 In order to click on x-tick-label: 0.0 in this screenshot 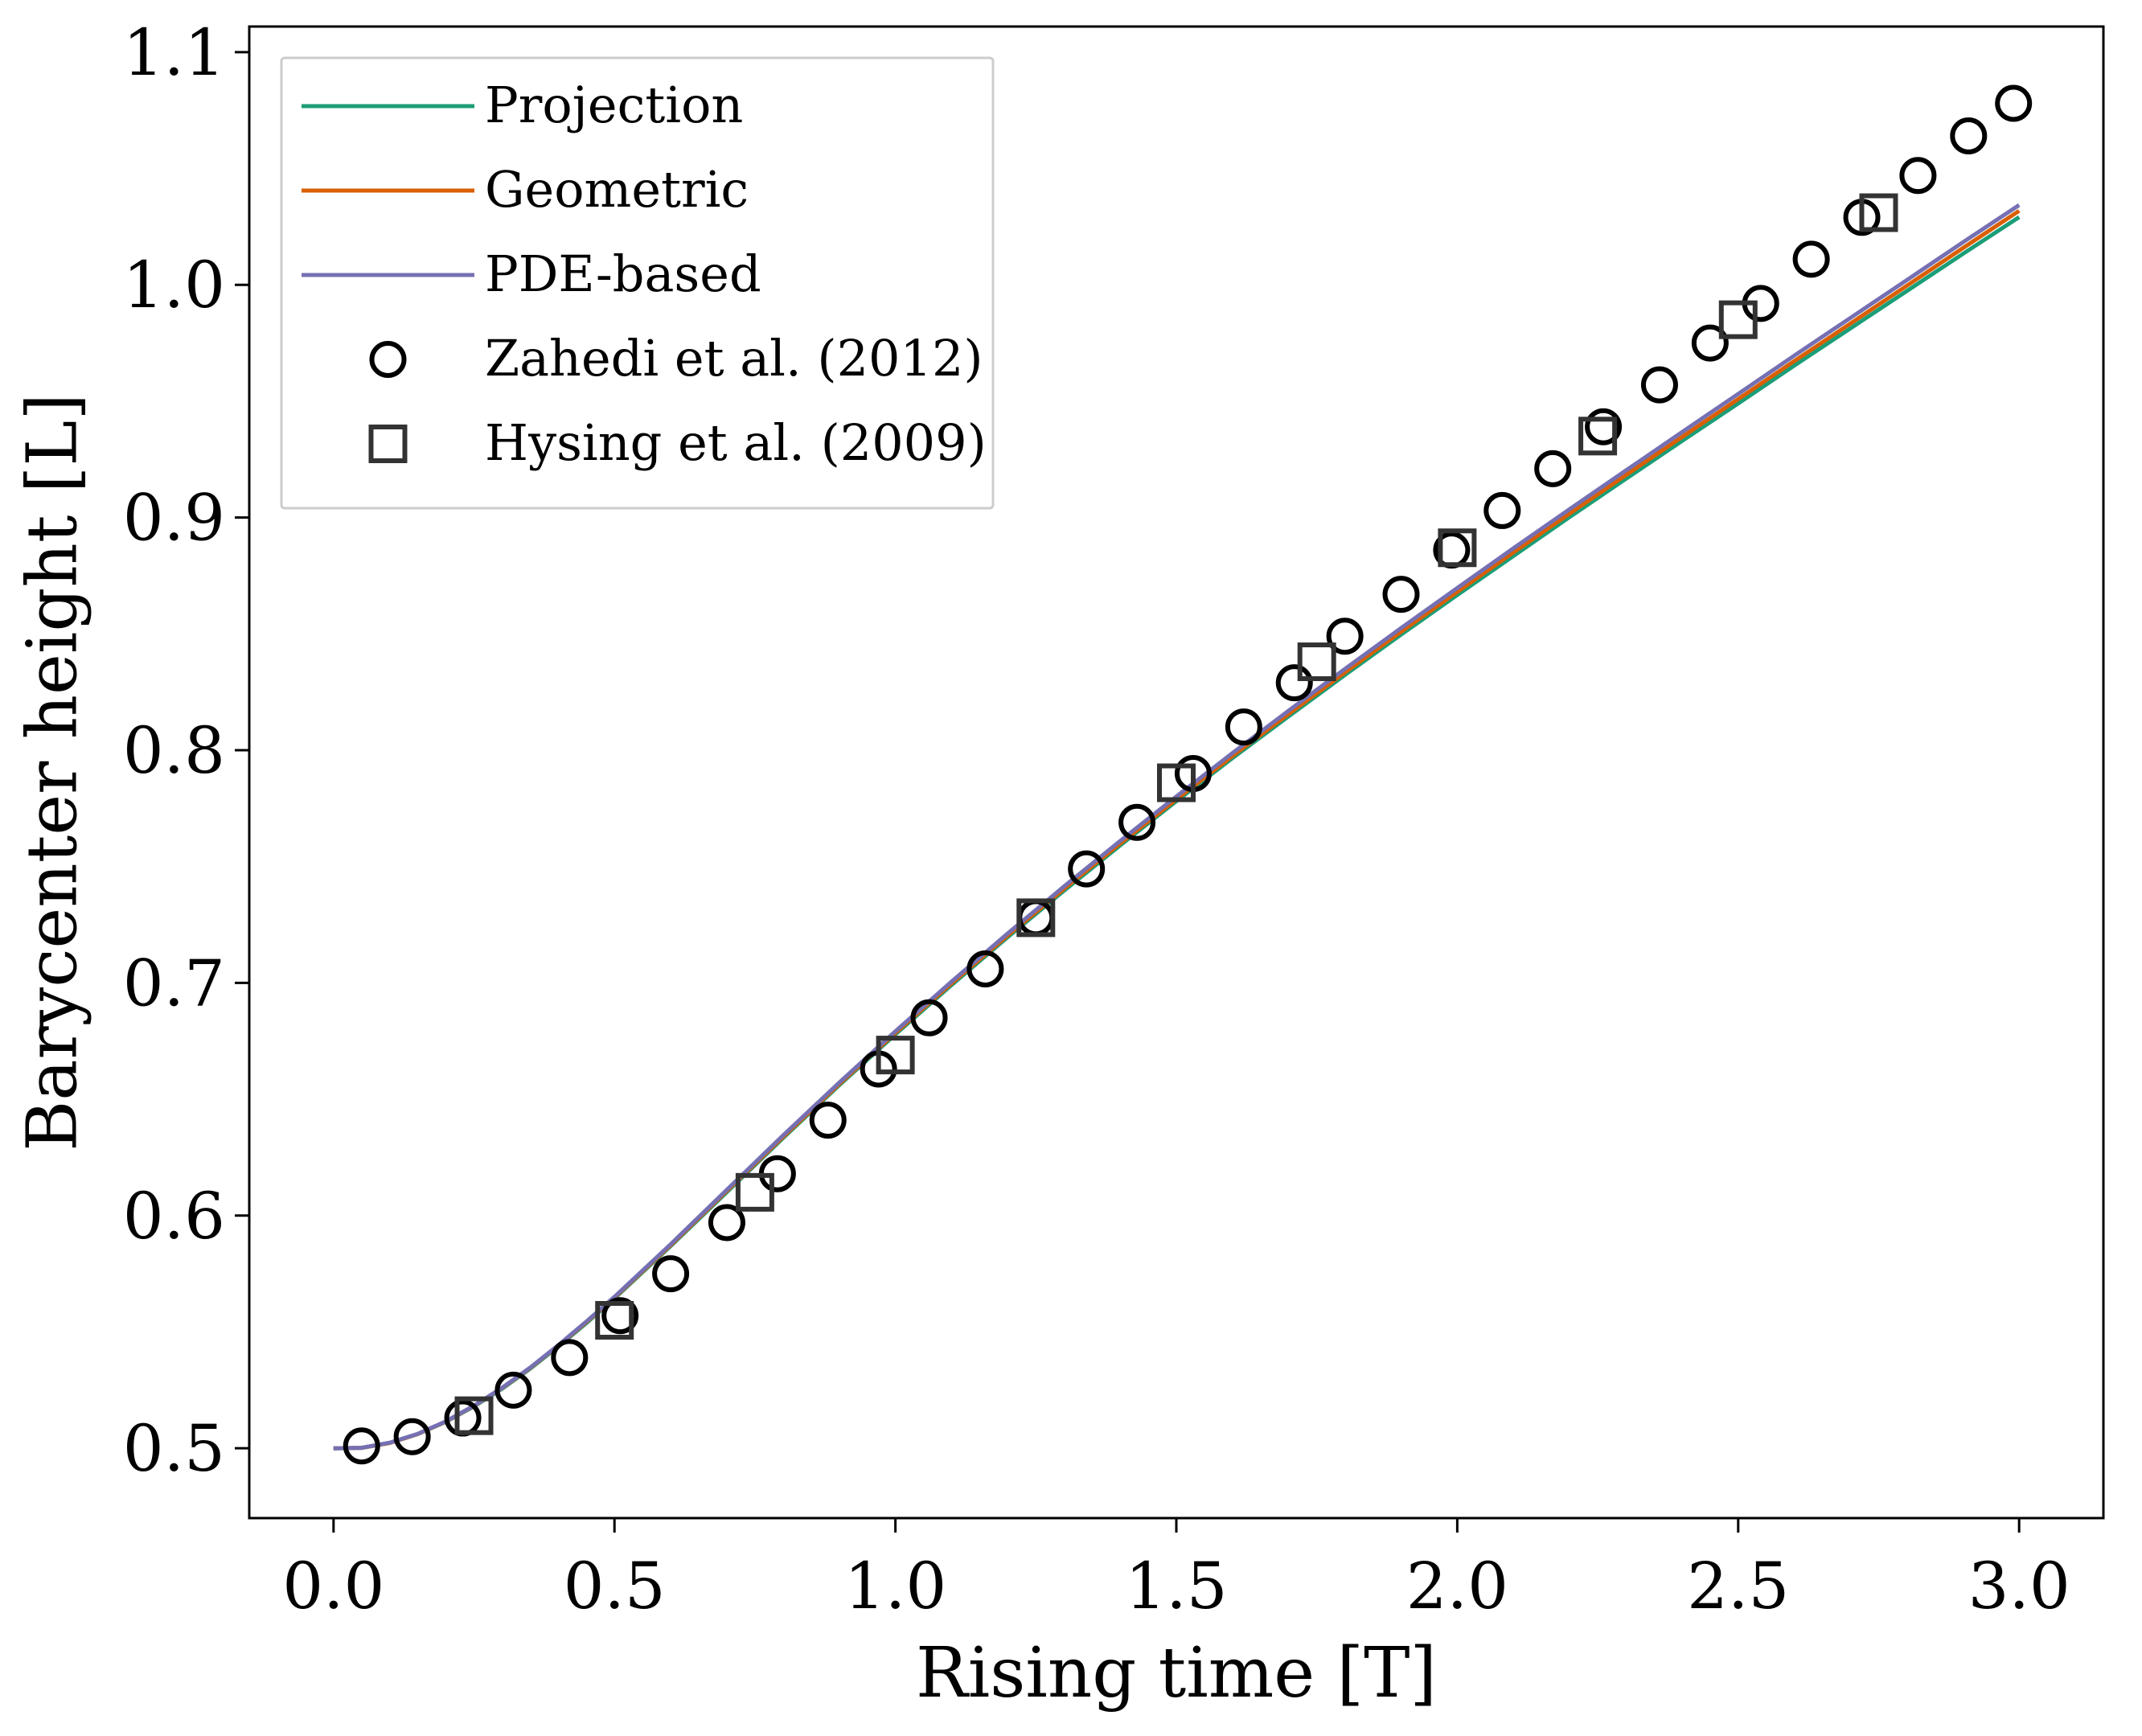, I will do `click(333, 1586)`.